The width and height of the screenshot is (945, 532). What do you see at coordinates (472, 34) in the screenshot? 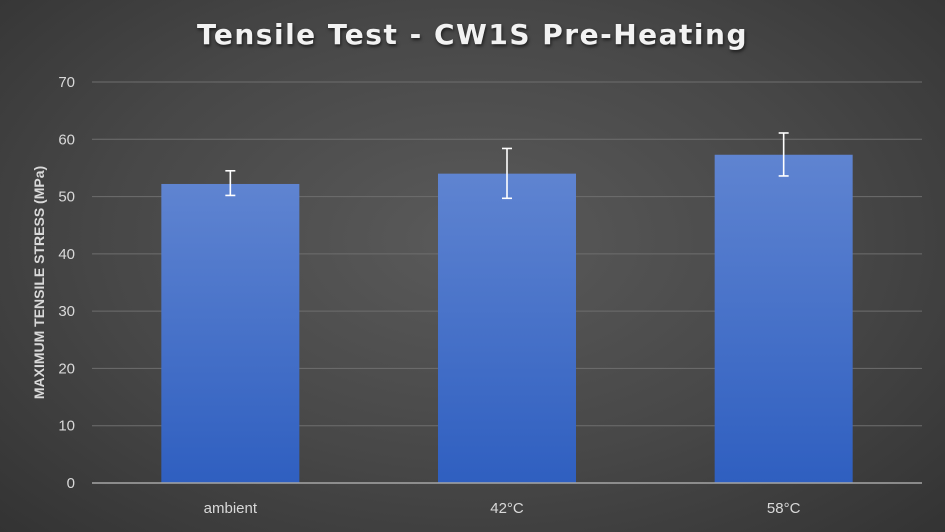
I see `chart-title: Tensile Test - CW1S Pre-Heating` at bounding box center [472, 34].